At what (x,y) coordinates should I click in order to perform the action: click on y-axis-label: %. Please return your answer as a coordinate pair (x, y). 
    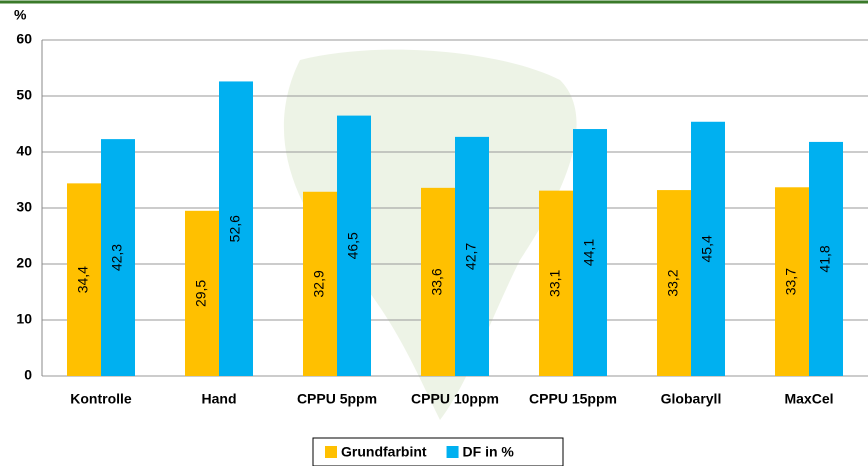
    Looking at the image, I should click on (20, 15).